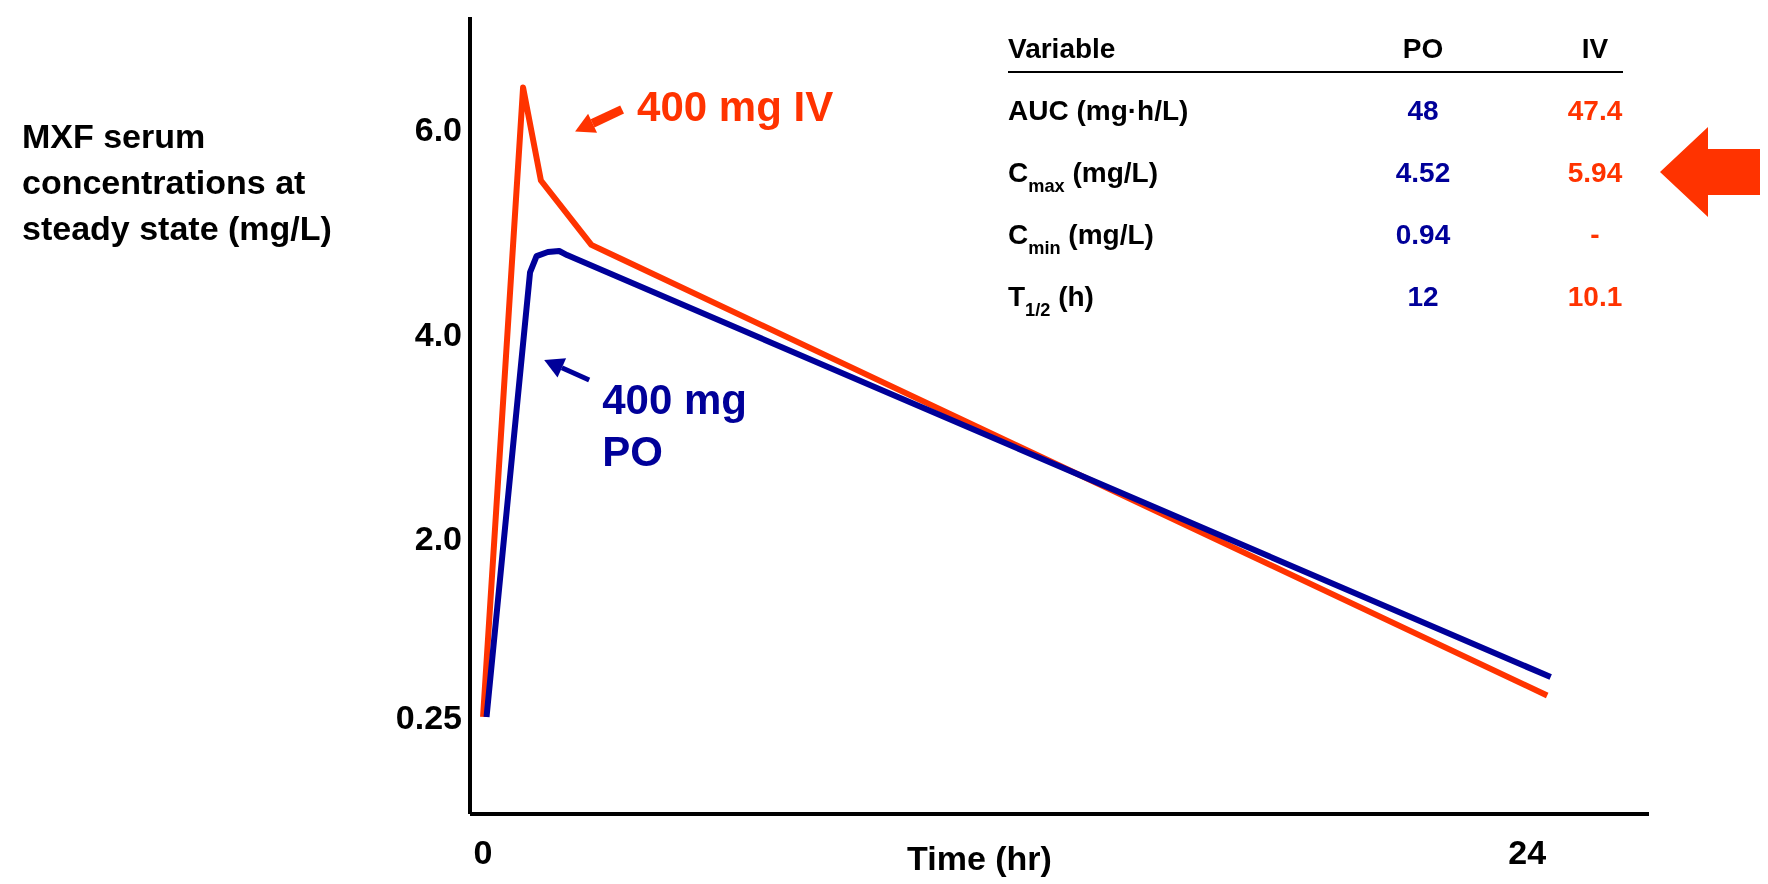 This screenshot has width=1768, height=884. Describe the element at coordinates (735, 106) in the screenshot. I see `legend-label: 400 mg IV` at that location.